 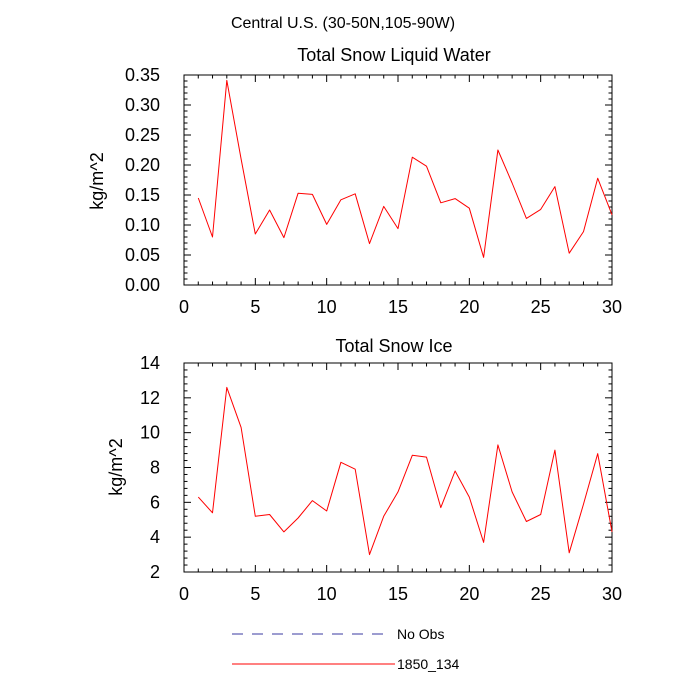 I want to click on y-tick-label: 0.20, so click(x=142, y=165).